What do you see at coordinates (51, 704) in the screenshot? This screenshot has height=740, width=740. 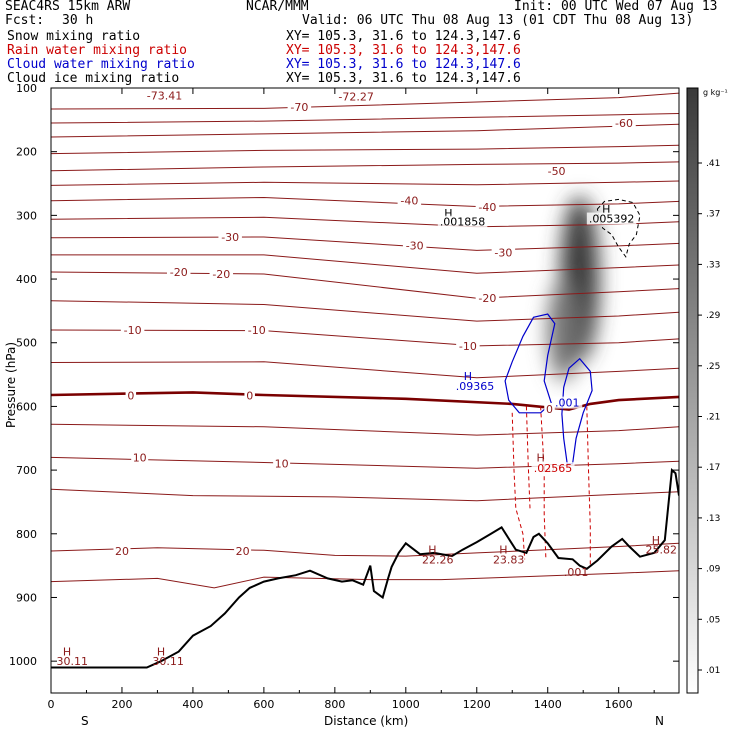 I see `x-tick-label-0: 0` at bounding box center [51, 704].